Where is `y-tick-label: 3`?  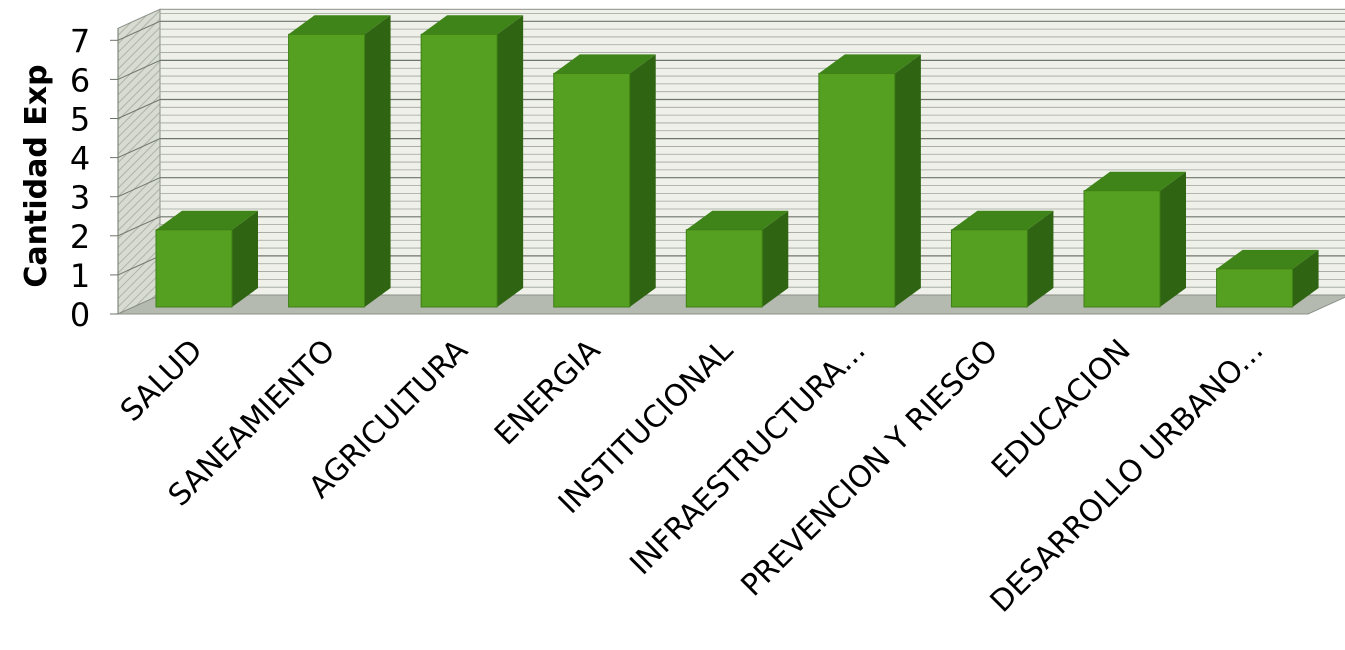 y-tick-label: 3 is located at coordinates (80, 198).